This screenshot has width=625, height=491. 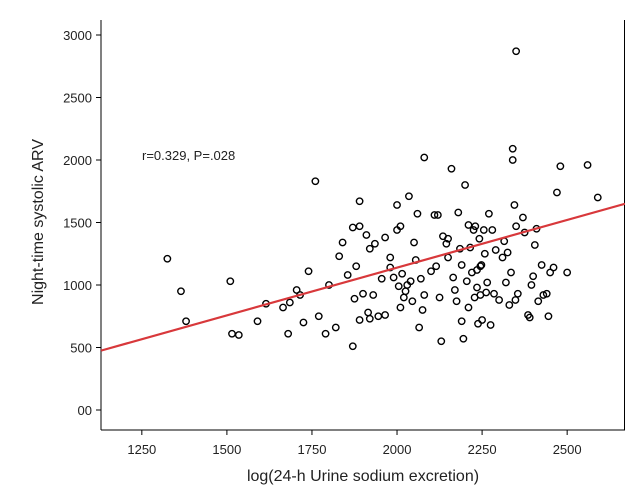 What do you see at coordinates (312, 449) in the screenshot?
I see `x-tick-label: 1750` at bounding box center [312, 449].